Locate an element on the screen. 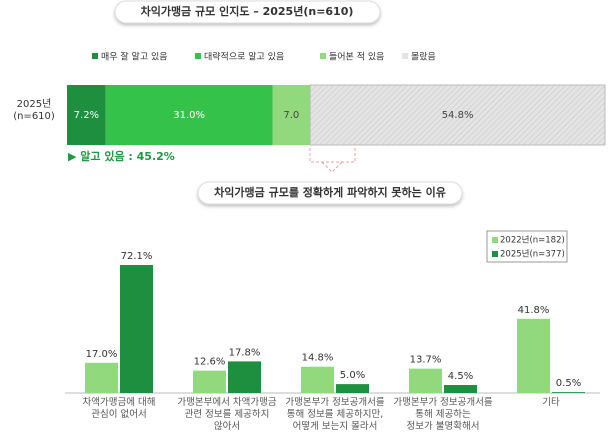 The image size is (608, 437). value-label: 7.0 is located at coordinates (291, 115).